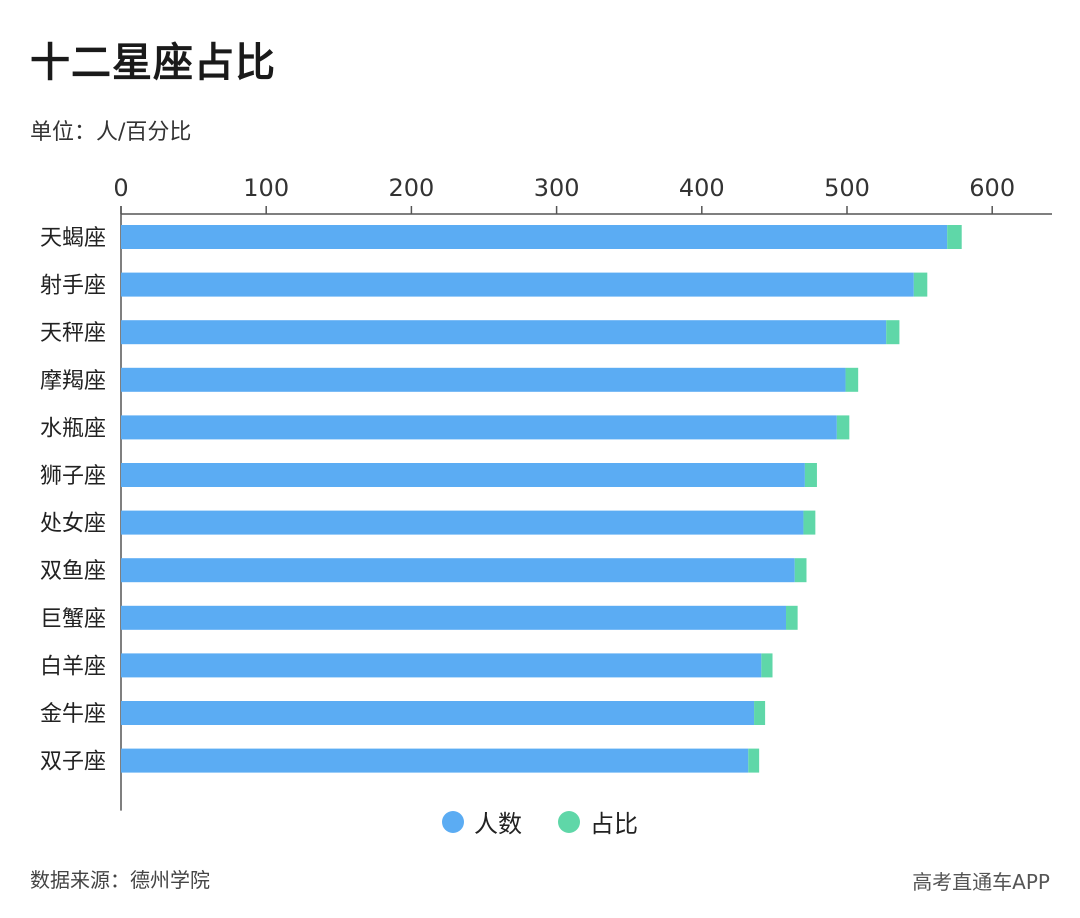  What do you see at coordinates (614, 824) in the screenshot?
I see `legend-label-share: 占比` at bounding box center [614, 824].